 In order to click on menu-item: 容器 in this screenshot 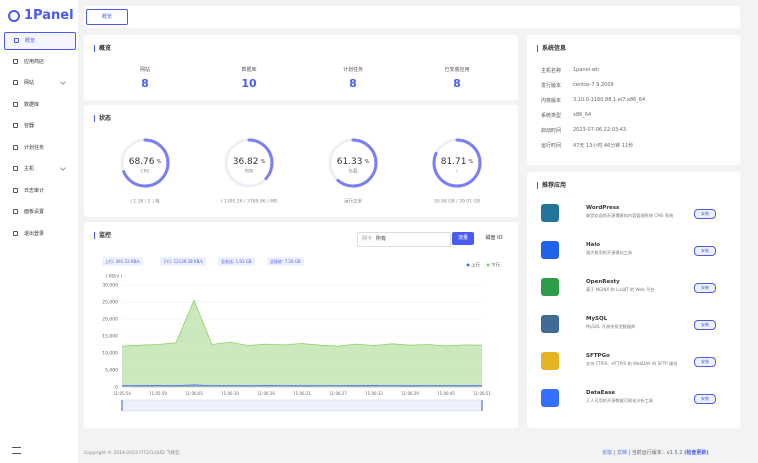, I will do `click(39, 126)`.